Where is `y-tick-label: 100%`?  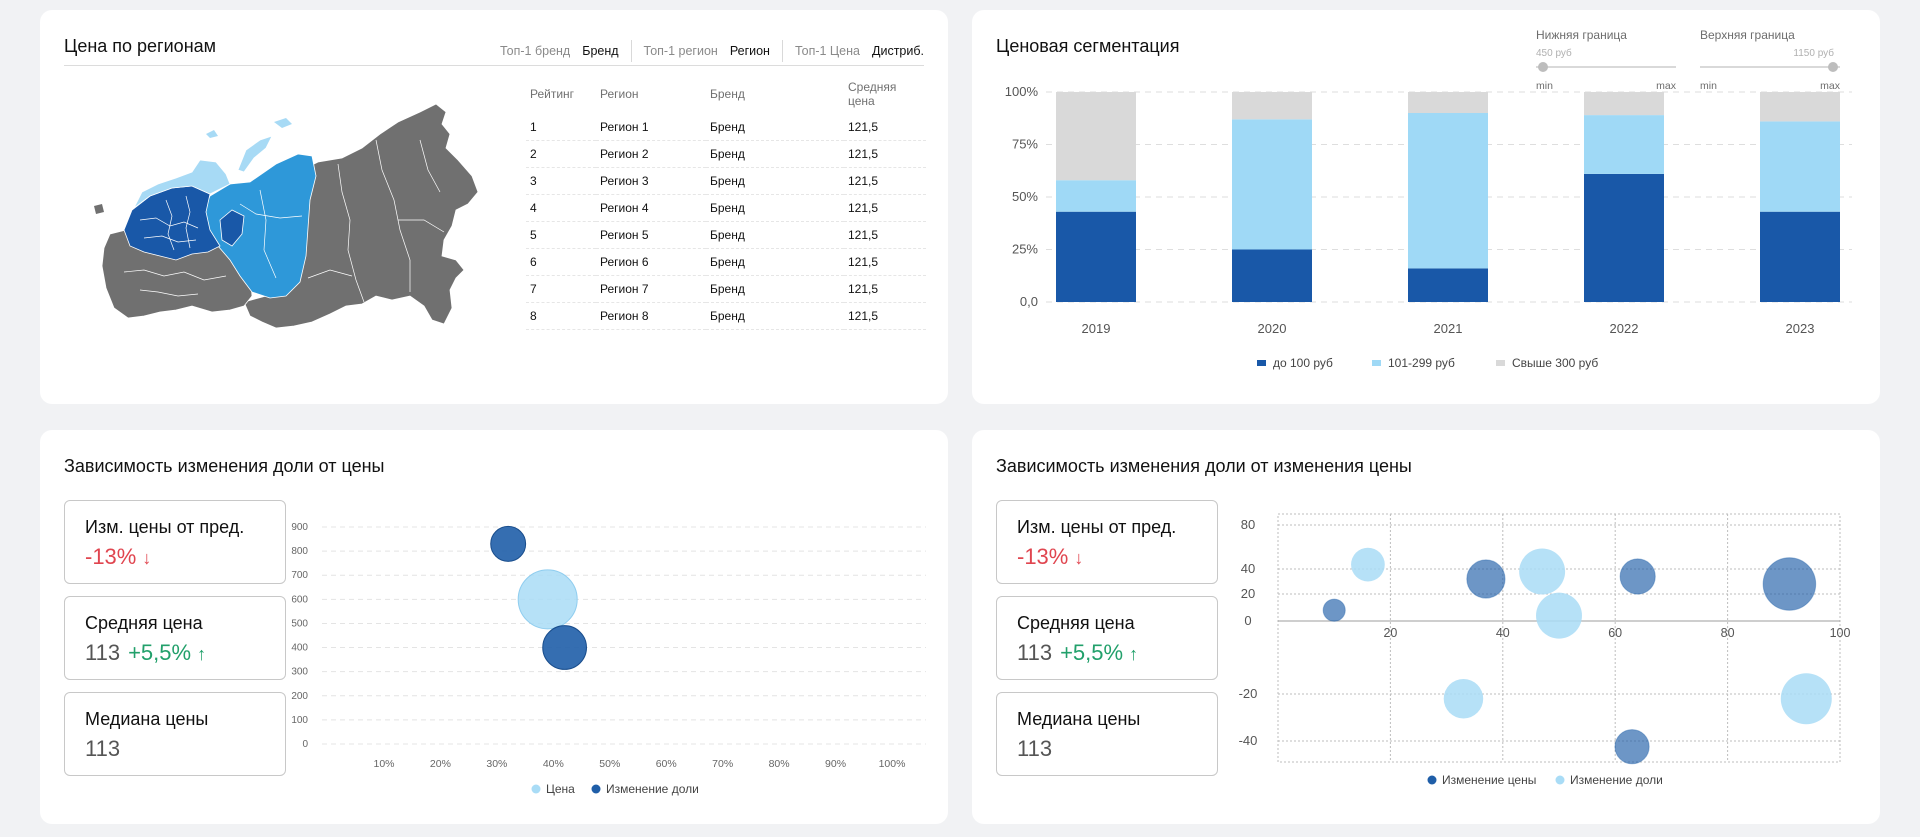 y-tick-label: 100% is located at coordinates (1022, 91).